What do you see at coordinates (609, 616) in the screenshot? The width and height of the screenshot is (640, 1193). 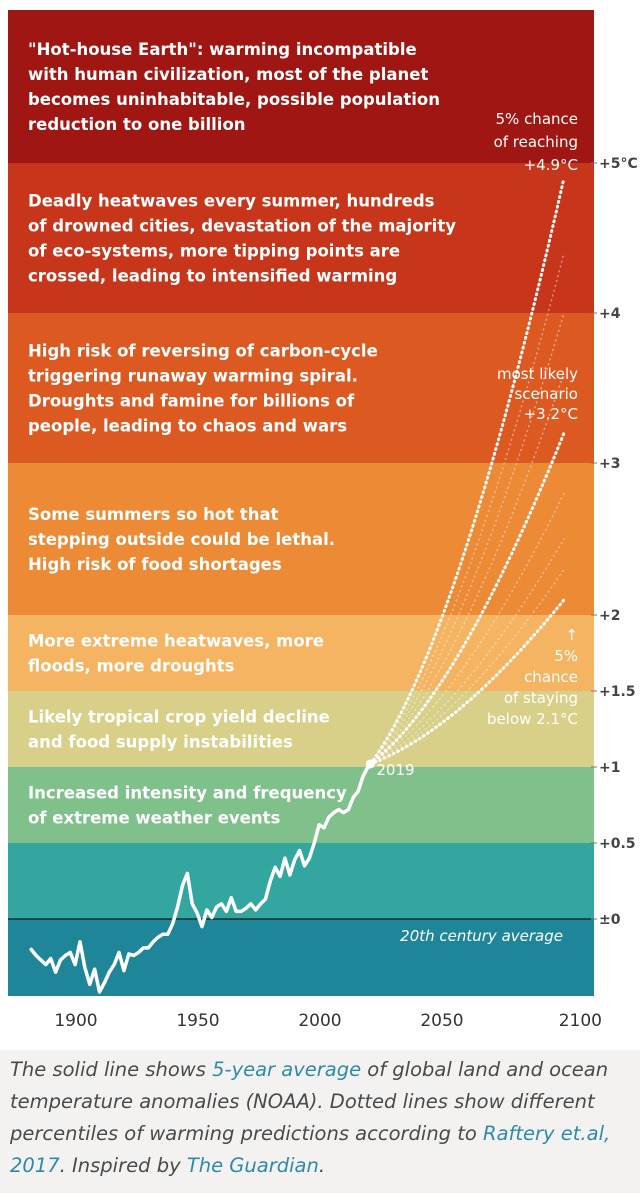 I see `y-tick-label: +2` at bounding box center [609, 616].